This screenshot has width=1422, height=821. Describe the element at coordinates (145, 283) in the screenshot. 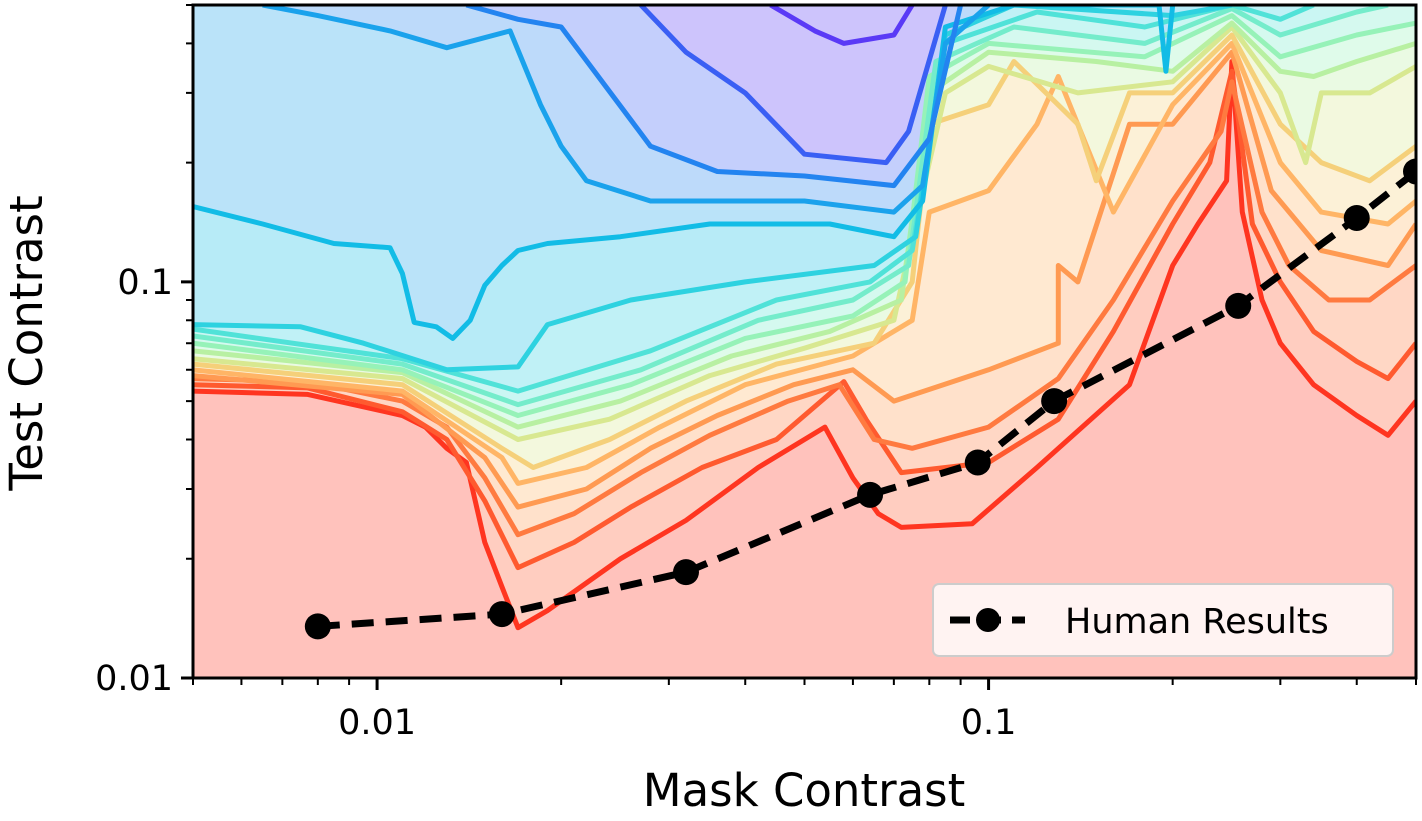

I see `y-tick-label: 0.1` at that location.